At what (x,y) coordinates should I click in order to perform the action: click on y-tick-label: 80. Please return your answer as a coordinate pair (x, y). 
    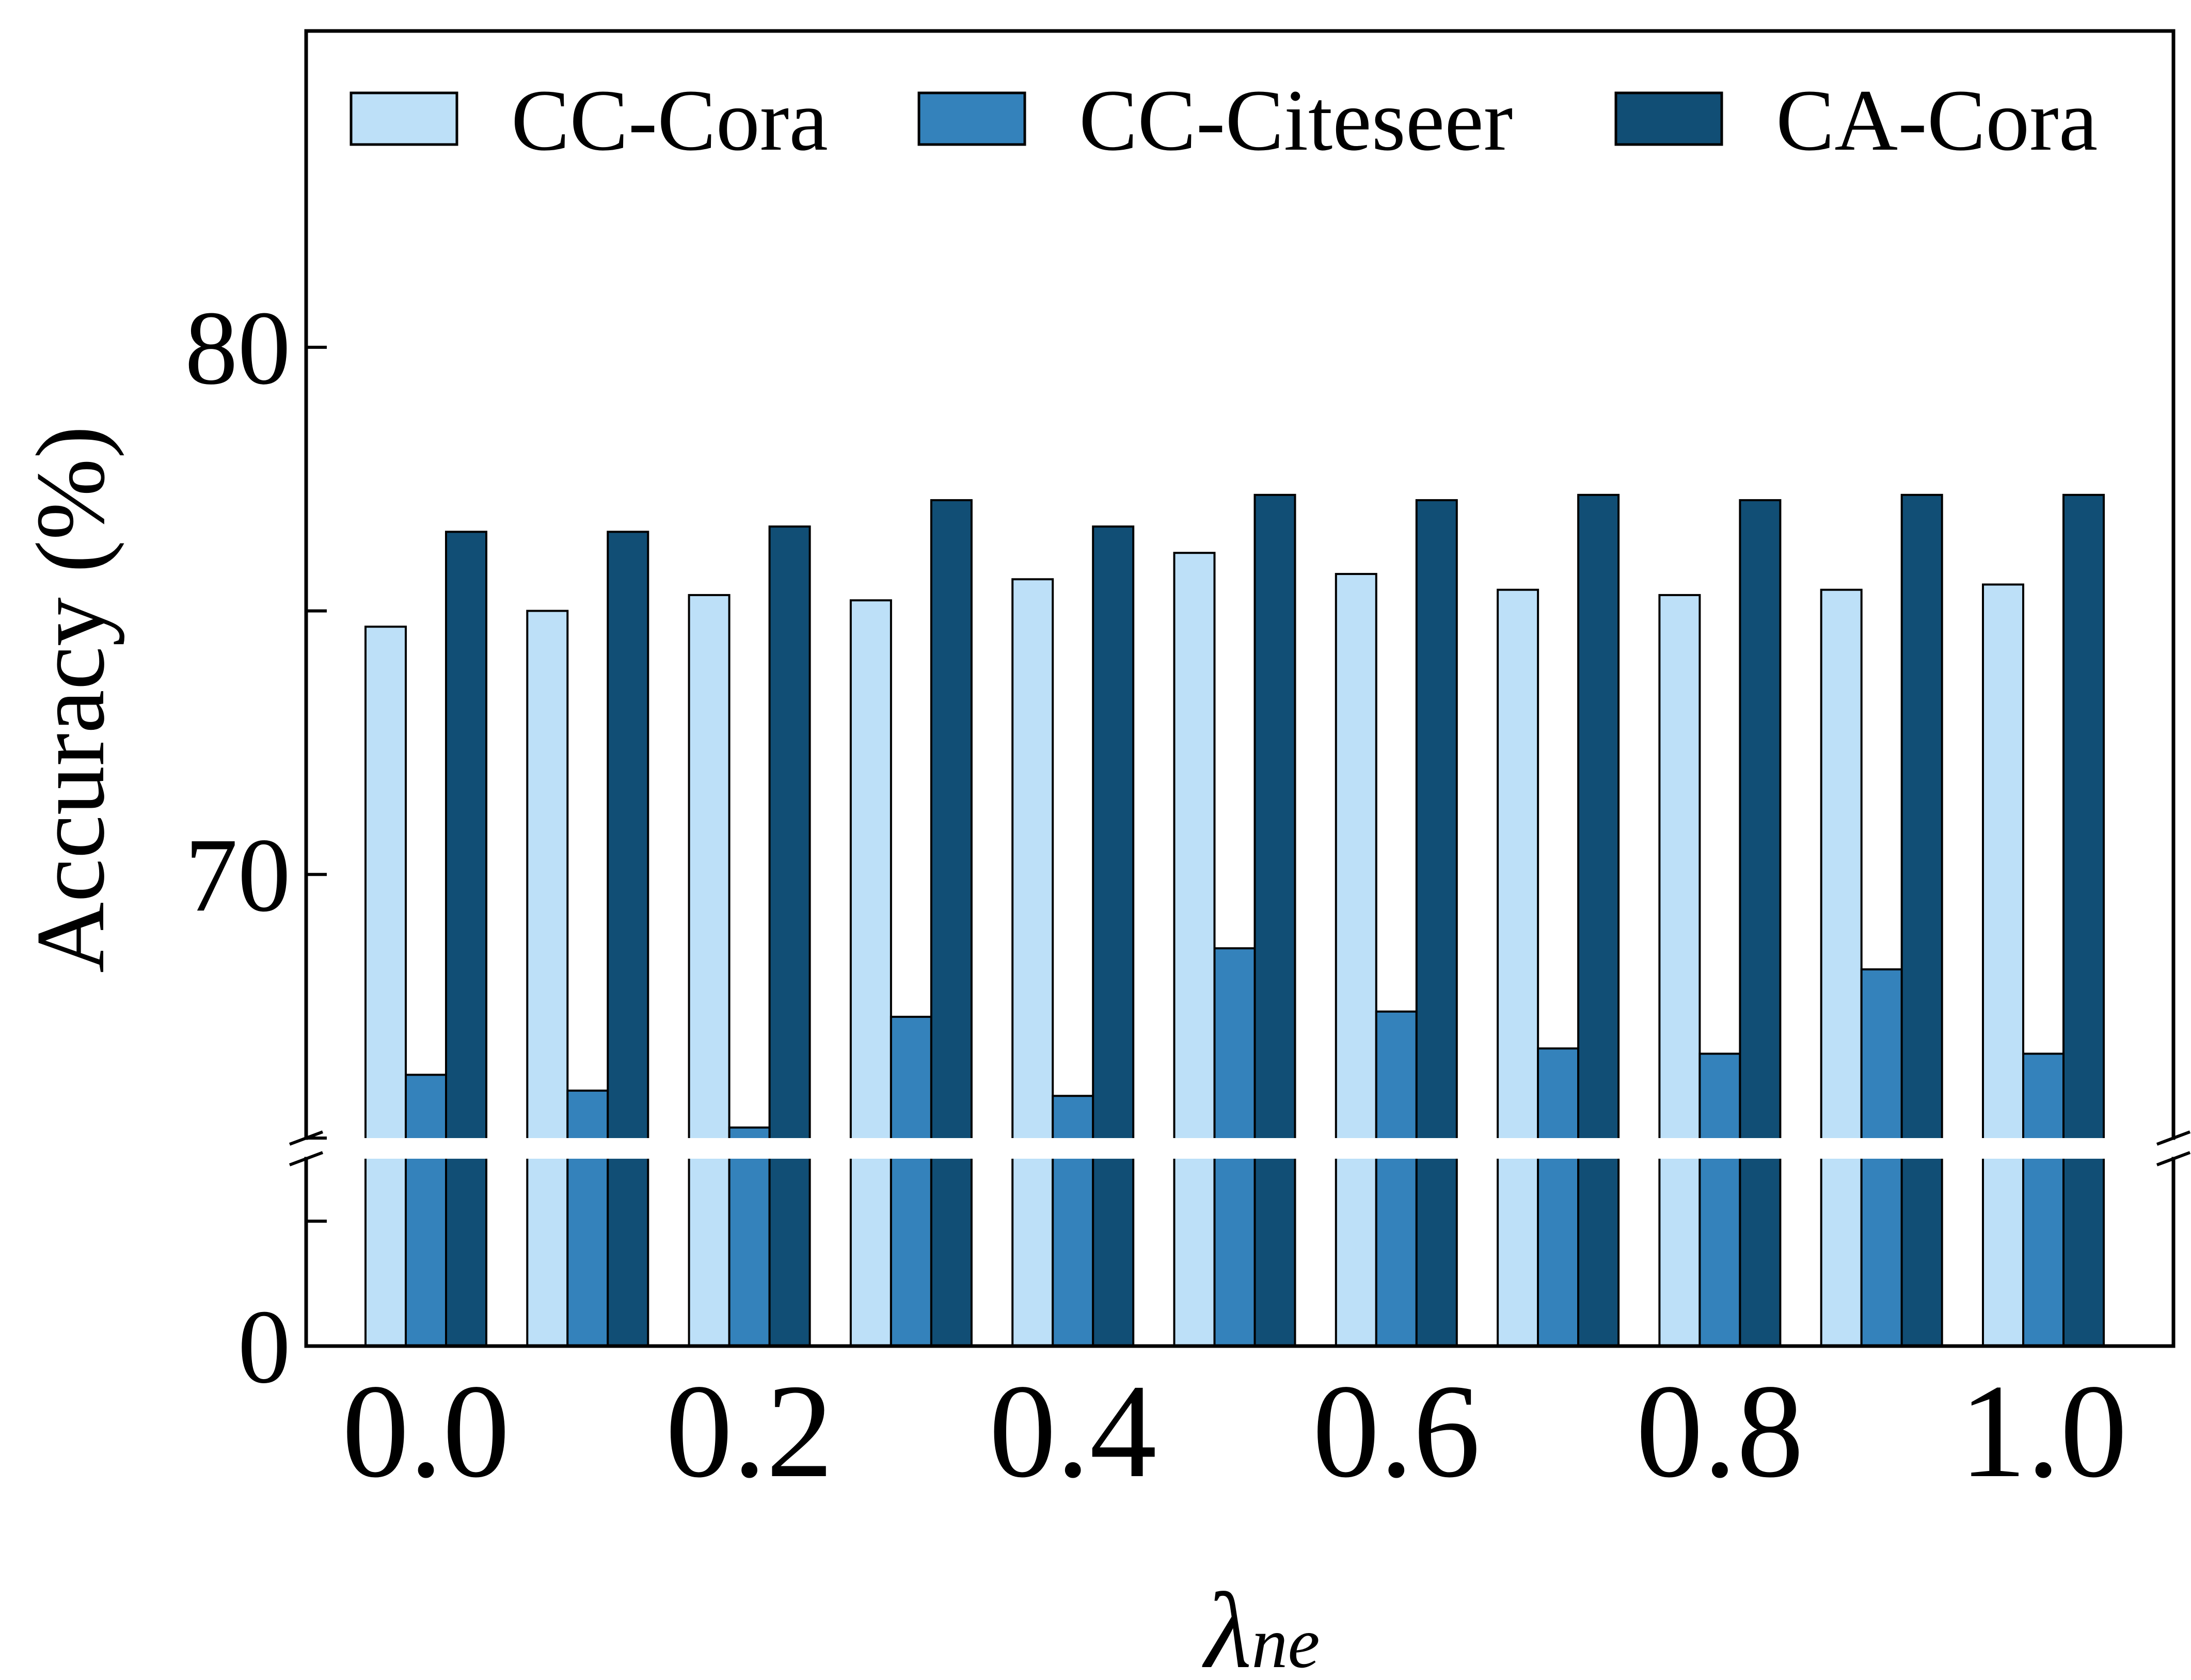
    Looking at the image, I should click on (238, 348).